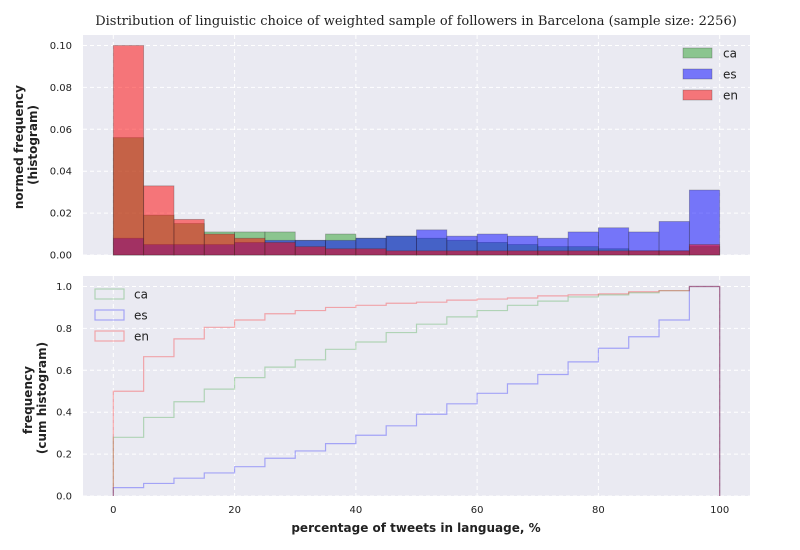 The width and height of the screenshot is (800, 550). I want to click on x-tick-label: 80, so click(598, 510).